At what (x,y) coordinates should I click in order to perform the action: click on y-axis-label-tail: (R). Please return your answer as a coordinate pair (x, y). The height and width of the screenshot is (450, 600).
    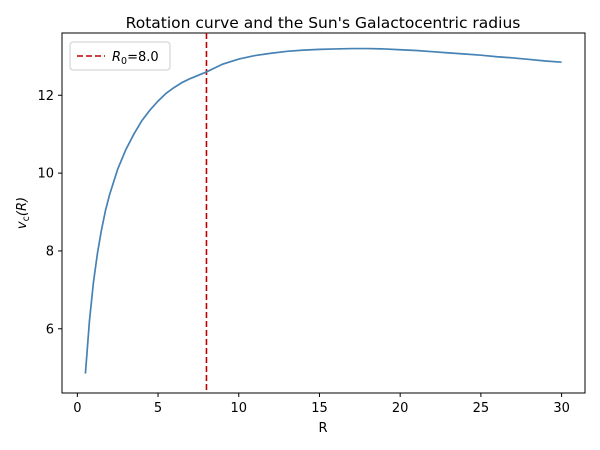
    Looking at the image, I should click on (22, 206).